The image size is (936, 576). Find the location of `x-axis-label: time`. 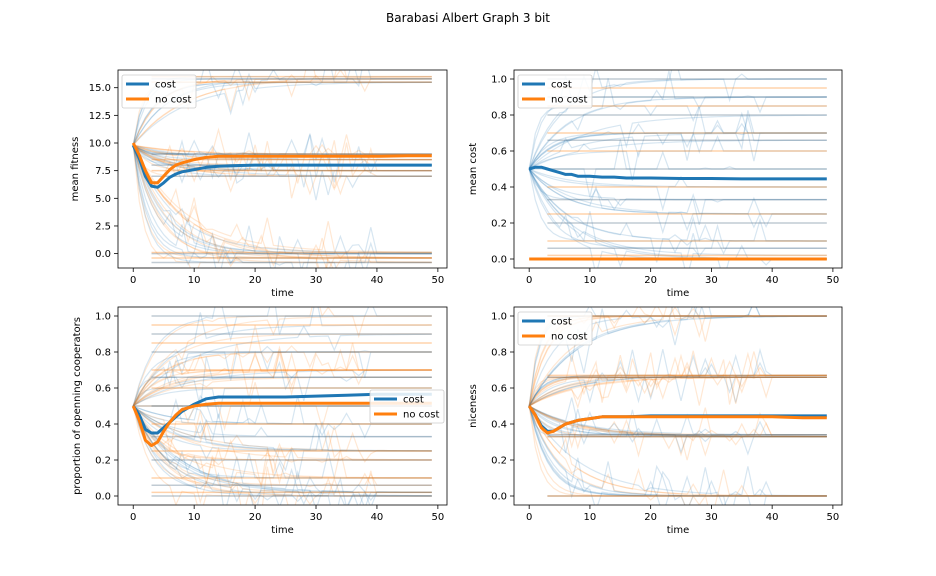

x-axis-label: time is located at coordinates (678, 530).